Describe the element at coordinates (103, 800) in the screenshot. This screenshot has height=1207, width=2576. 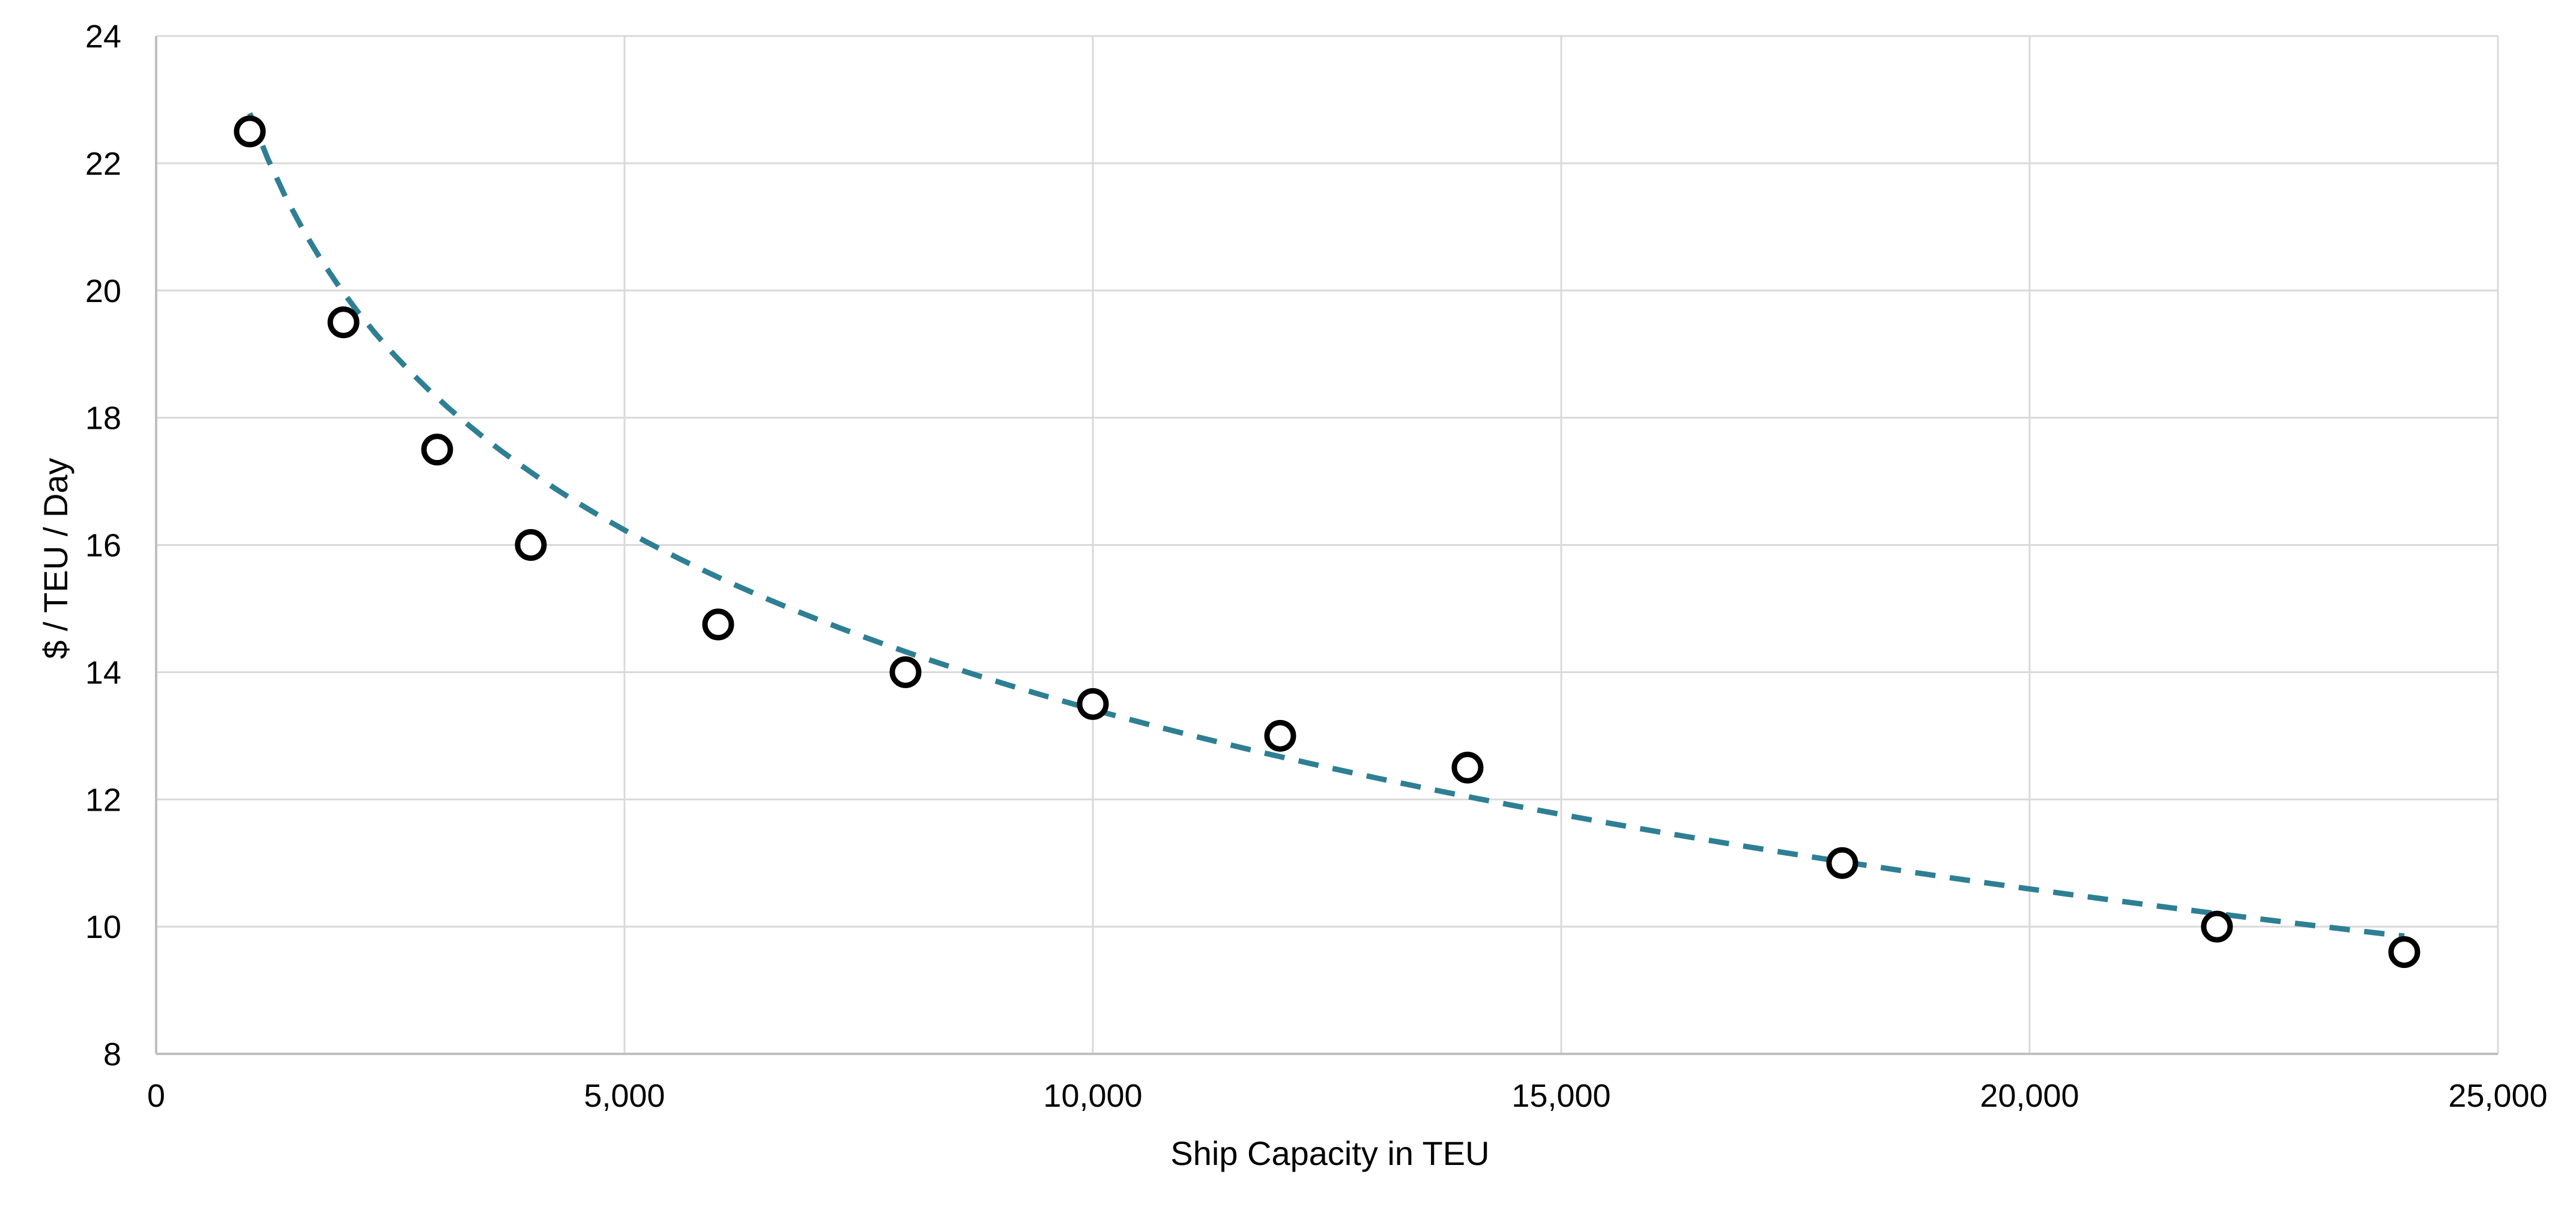
I see `y-tick-label: 12` at that location.